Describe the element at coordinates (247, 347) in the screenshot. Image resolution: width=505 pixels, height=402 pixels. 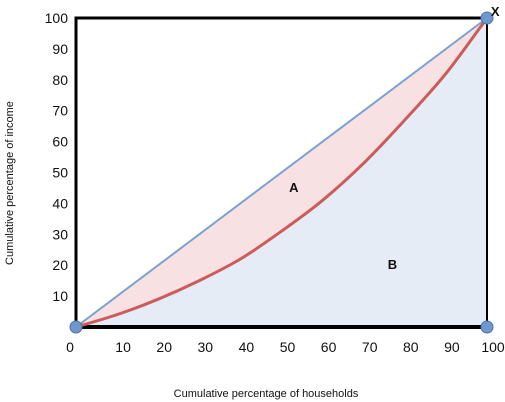
I see `x-tick-label: 40` at that location.